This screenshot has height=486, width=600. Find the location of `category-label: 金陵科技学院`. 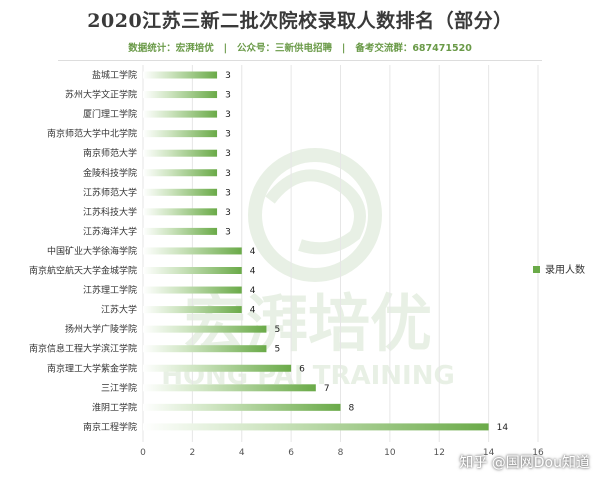

category-label: 金陵科技学院 is located at coordinates (110, 173).